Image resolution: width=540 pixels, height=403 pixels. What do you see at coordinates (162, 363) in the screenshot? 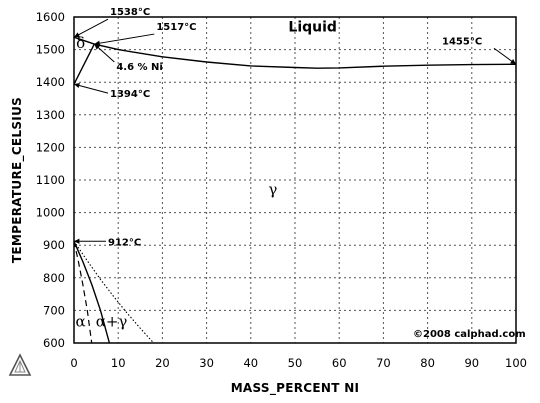
I see `x-tick-label: 20` at bounding box center [162, 363].